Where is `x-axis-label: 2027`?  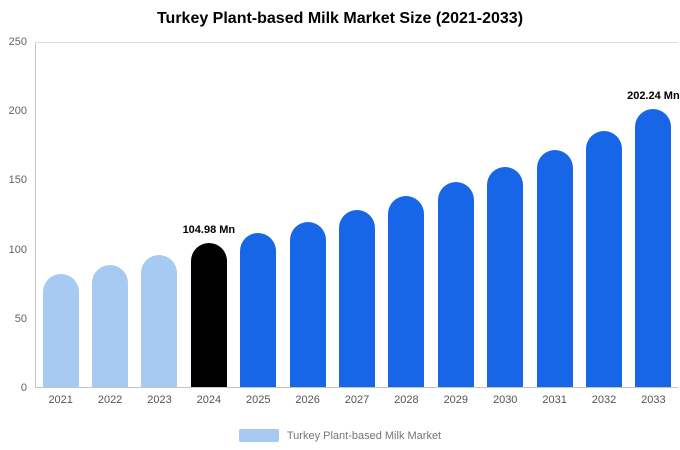
x-axis-label: 2027 is located at coordinates (357, 400).